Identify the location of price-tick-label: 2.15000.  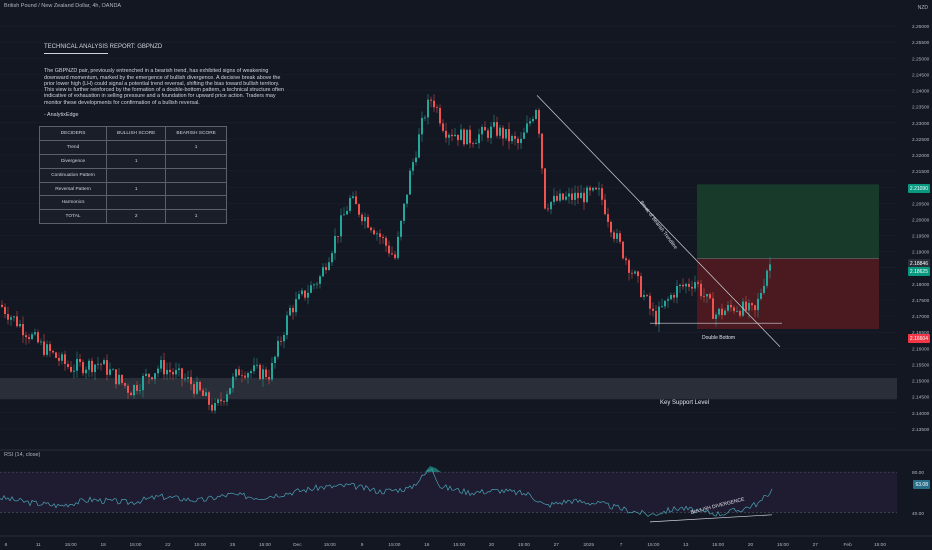
(921, 382).